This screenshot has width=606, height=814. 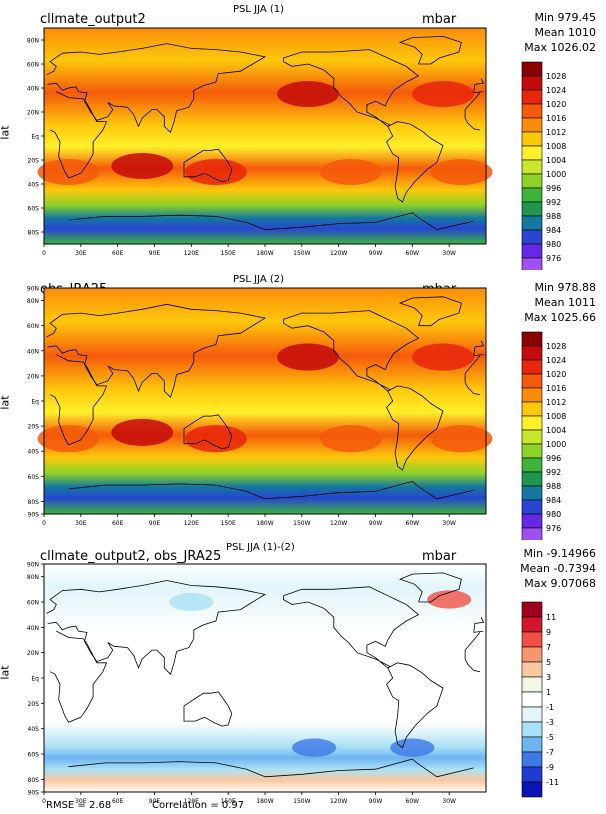 I want to click on stat-max: Max 9.07068, so click(x=560, y=583).